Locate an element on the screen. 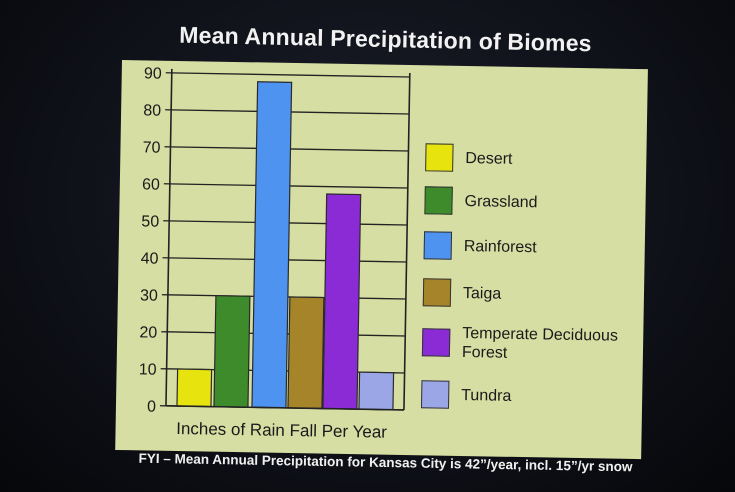  bar-desert is located at coordinates (194, 388).